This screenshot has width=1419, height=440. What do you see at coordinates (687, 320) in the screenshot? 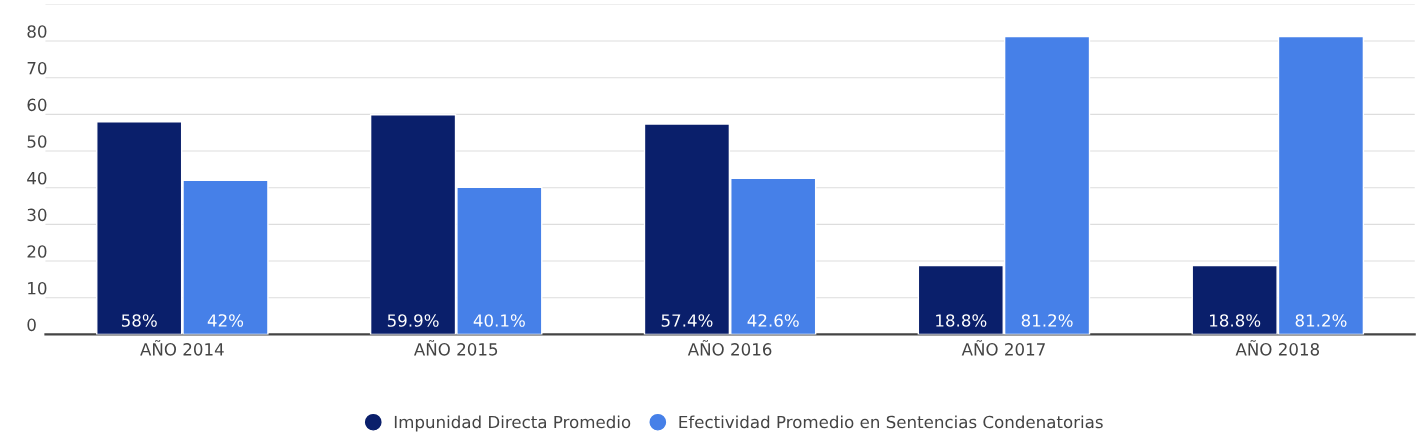
I see `data-label: 57.4%` at bounding box center [687, 320].